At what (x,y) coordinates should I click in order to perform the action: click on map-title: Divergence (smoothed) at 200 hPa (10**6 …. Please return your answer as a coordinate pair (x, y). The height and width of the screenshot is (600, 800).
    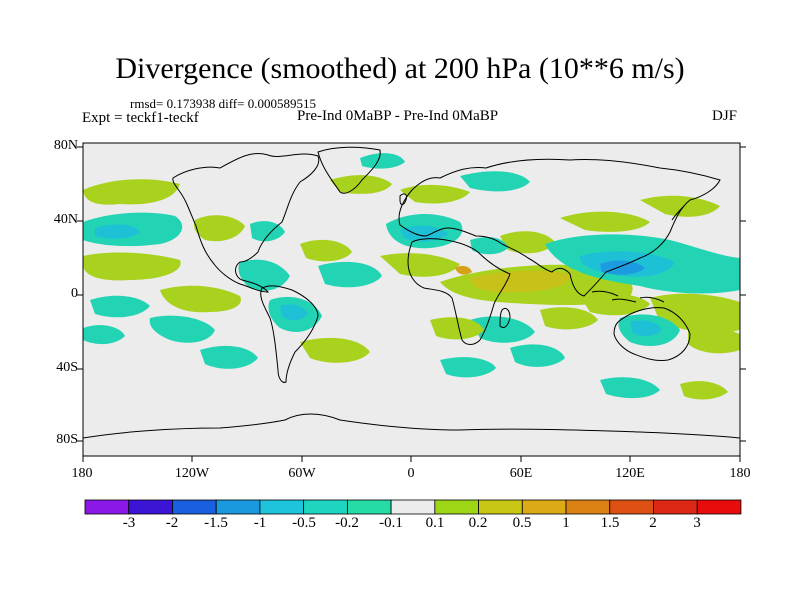
    Looking at the image, I should click on (400, 68).